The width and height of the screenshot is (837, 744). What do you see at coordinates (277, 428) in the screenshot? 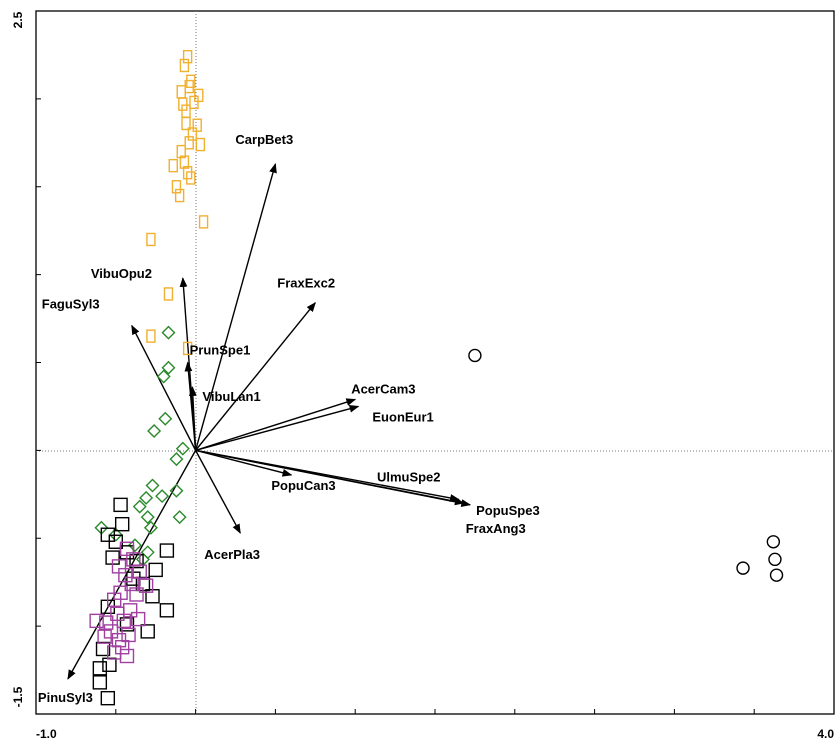
I see `arrow-EuonEur1` at bounding box center [277, 428].